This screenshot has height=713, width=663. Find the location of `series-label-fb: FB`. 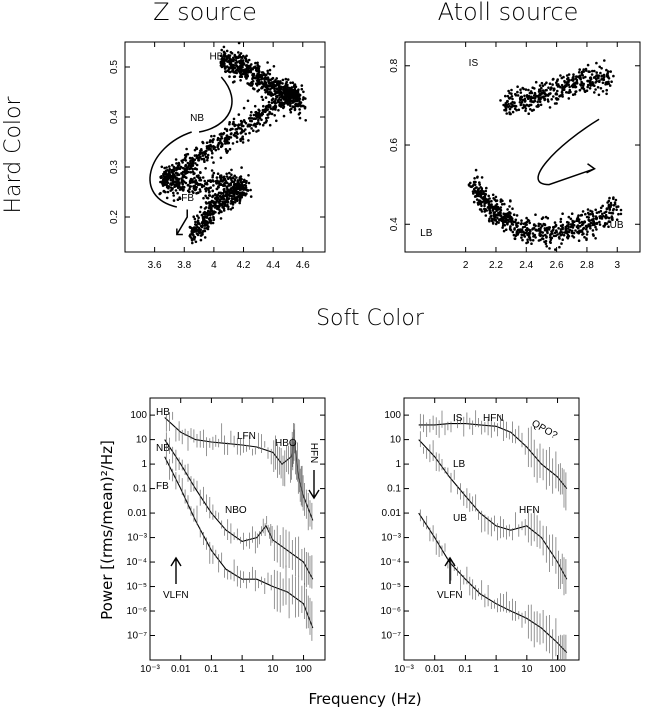

series-label-fb: FB is located at coordinates (162, 486).